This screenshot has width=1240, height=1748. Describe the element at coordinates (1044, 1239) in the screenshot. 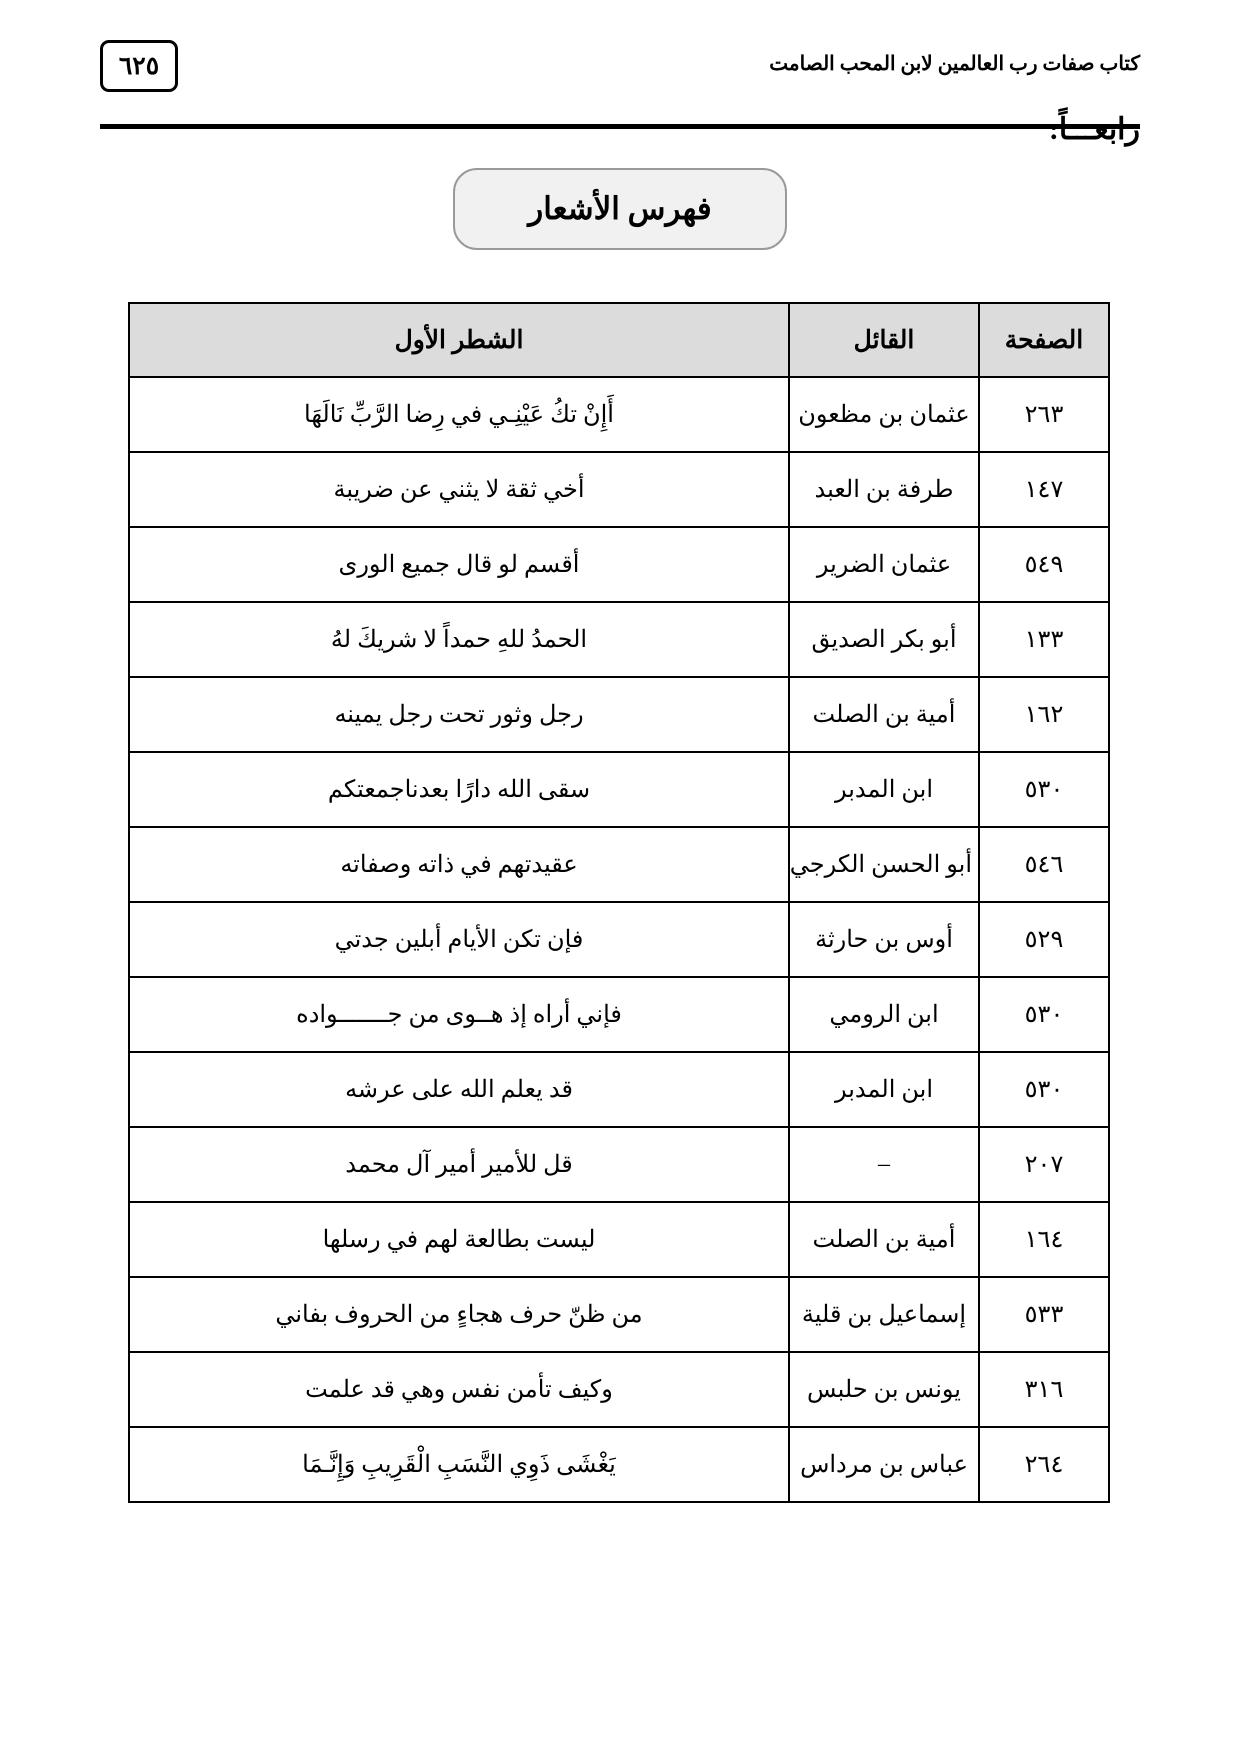

I see `cell-page-number: ١٦٤` at that location.